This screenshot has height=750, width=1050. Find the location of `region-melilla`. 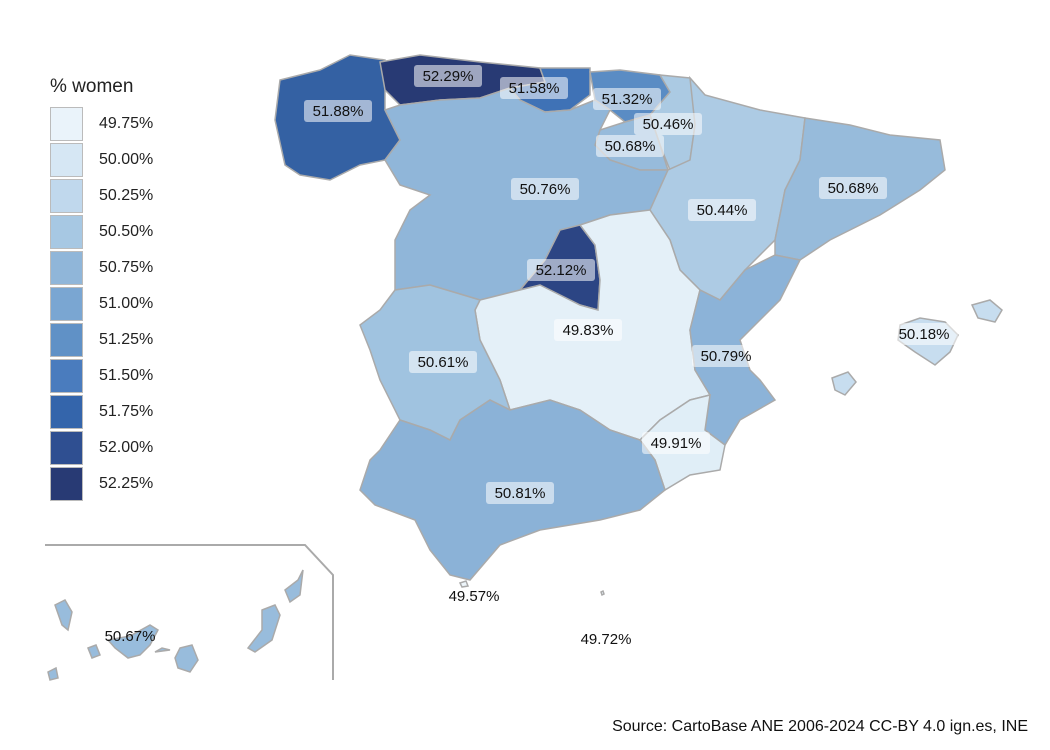

region-melilla is located at coordinates (602, 593).